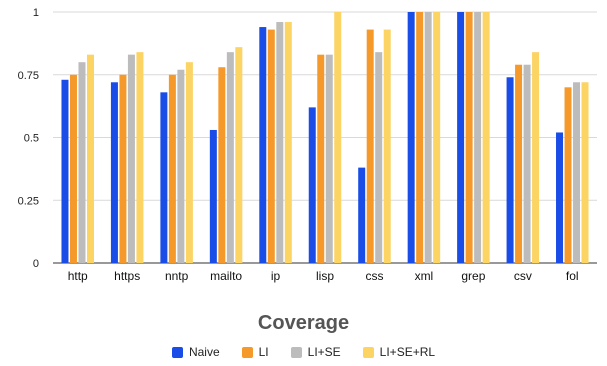 Image resolution: width=607 pixels, height=366 pixels. What do you see at coordinates (437, 137) in the screenshot?
I see `bar-li-se-rl-xml` at bounding box center [437, 137].